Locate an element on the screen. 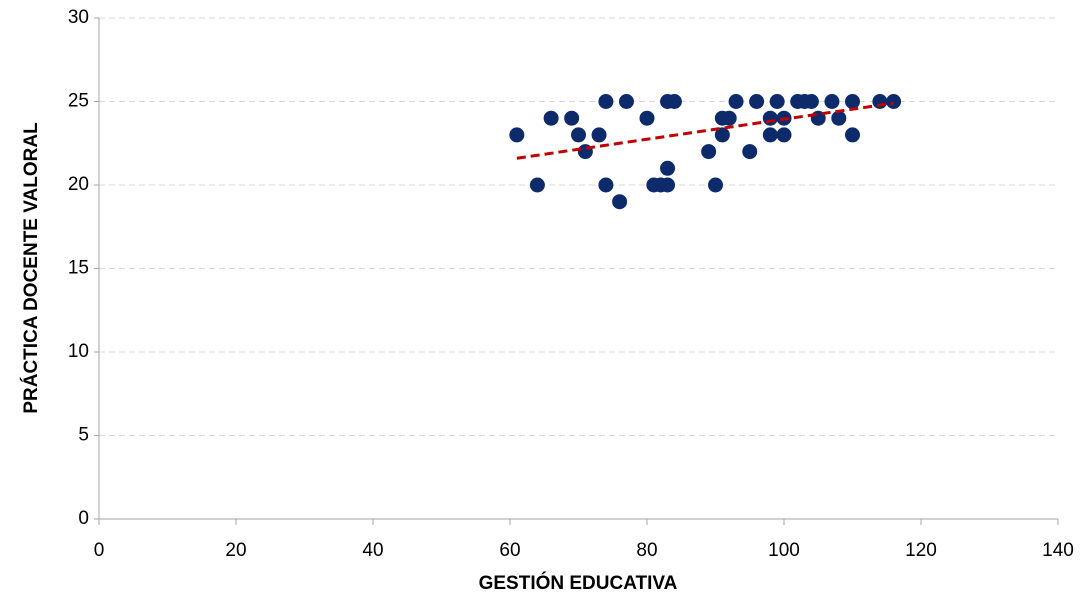  x-tick-label: 140 is located at coordinates (1058, 550).